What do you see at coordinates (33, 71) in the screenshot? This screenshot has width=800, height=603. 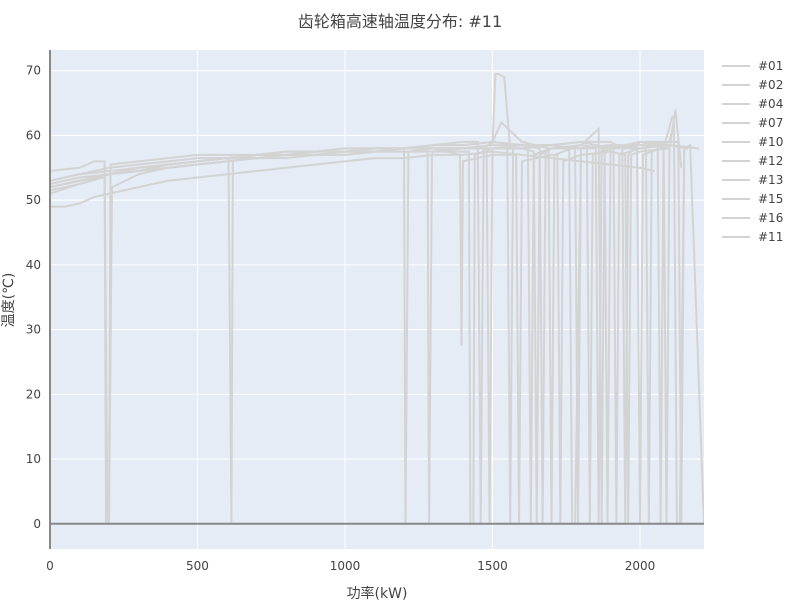 I see `y-tick-label: 70` at bounding box center [33, 71].